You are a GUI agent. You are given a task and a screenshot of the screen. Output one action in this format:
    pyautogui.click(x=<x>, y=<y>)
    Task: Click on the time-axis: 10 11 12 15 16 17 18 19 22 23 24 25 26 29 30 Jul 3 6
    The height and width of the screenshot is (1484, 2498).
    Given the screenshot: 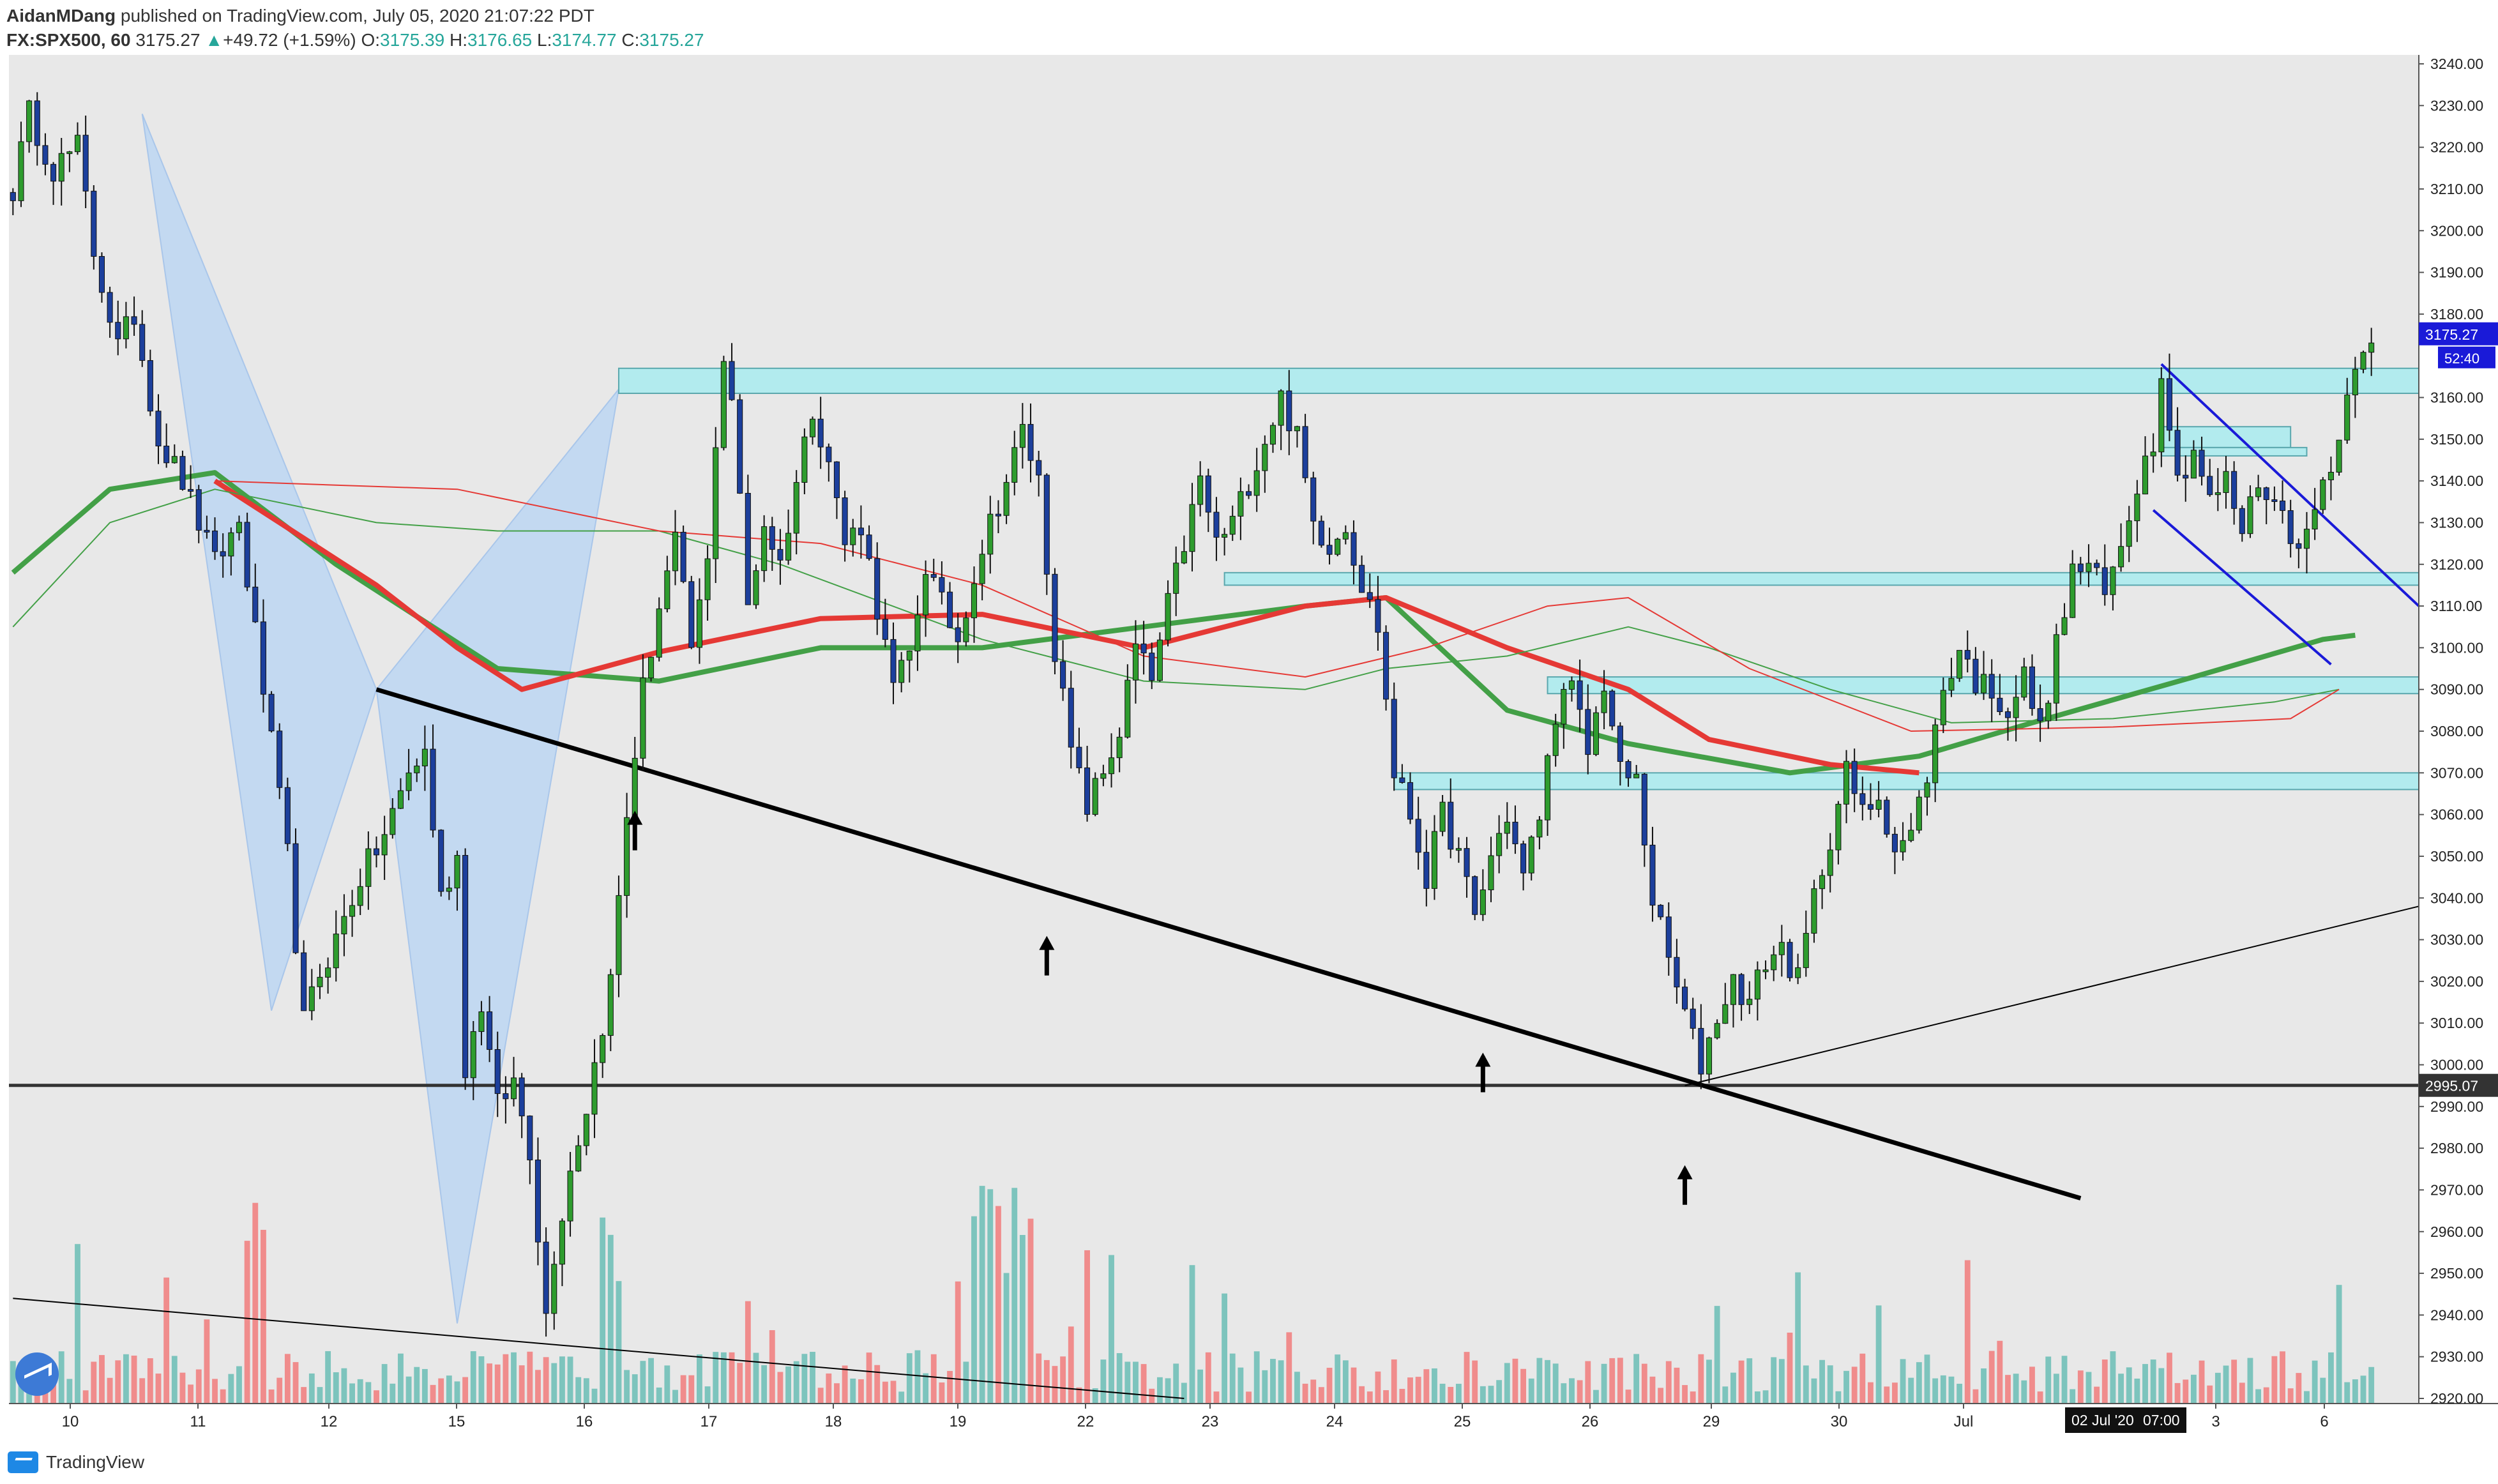 What is the action you would take?
    pyautogui.click(x=1196, y=1417)
    